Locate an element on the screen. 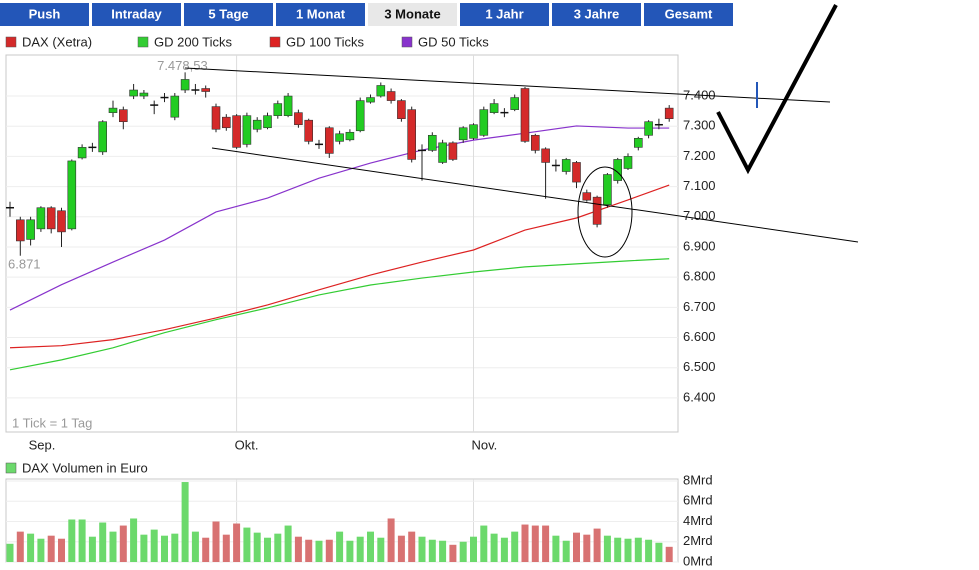 This screenshot has width=979, height=570. y-tick-label: 6.800 is located at coordinates (699, 276).